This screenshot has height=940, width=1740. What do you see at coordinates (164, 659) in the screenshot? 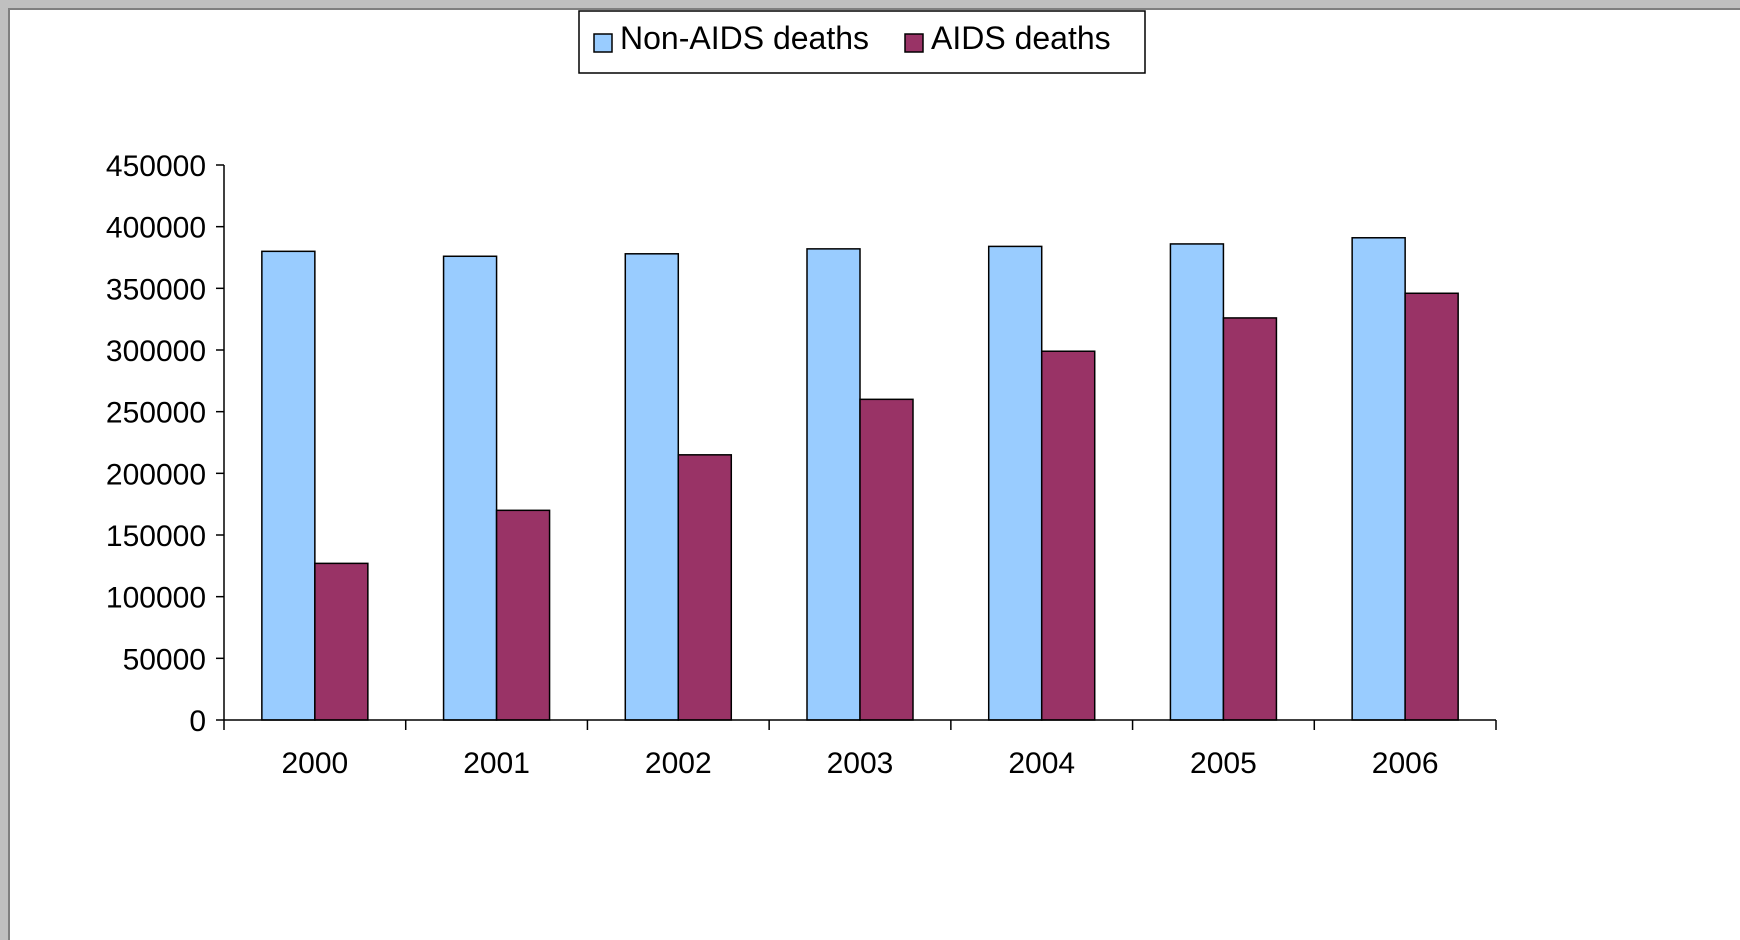
I see `y-tick-label-50000: 50000` at bounding box center [164, 659].